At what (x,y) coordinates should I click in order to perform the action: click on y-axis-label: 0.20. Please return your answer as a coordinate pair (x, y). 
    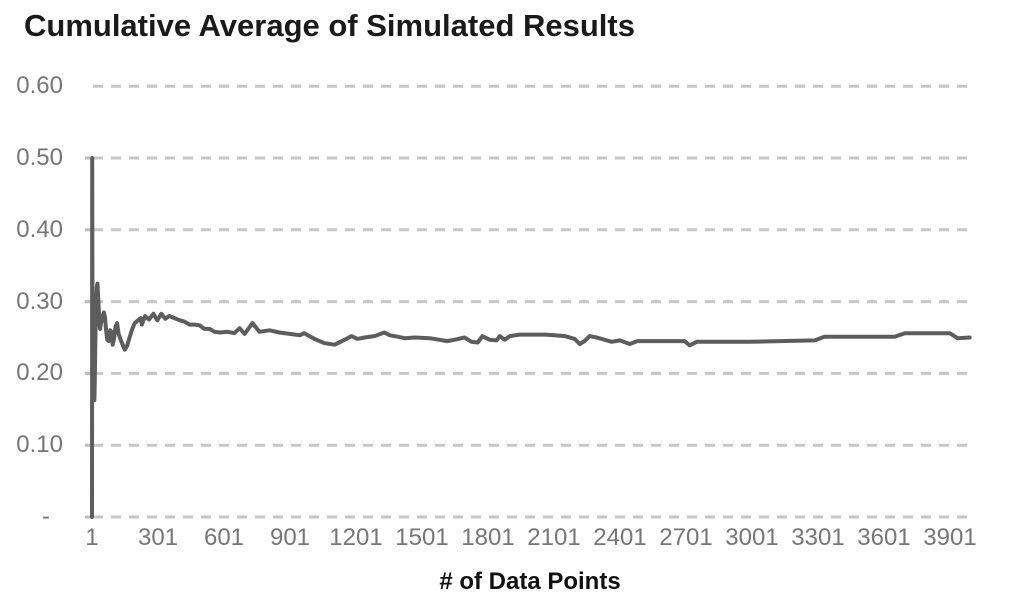
    Looking at the image, I should click on (39, 373).